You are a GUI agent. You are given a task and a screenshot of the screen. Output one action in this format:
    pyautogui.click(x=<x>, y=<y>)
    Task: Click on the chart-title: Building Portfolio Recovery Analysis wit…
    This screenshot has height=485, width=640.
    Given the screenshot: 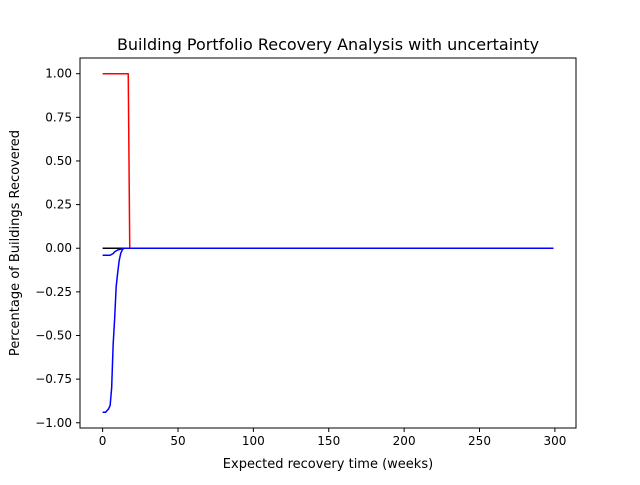 What is the action you would take?
    pyautogui.click(x=328, y=44)
    